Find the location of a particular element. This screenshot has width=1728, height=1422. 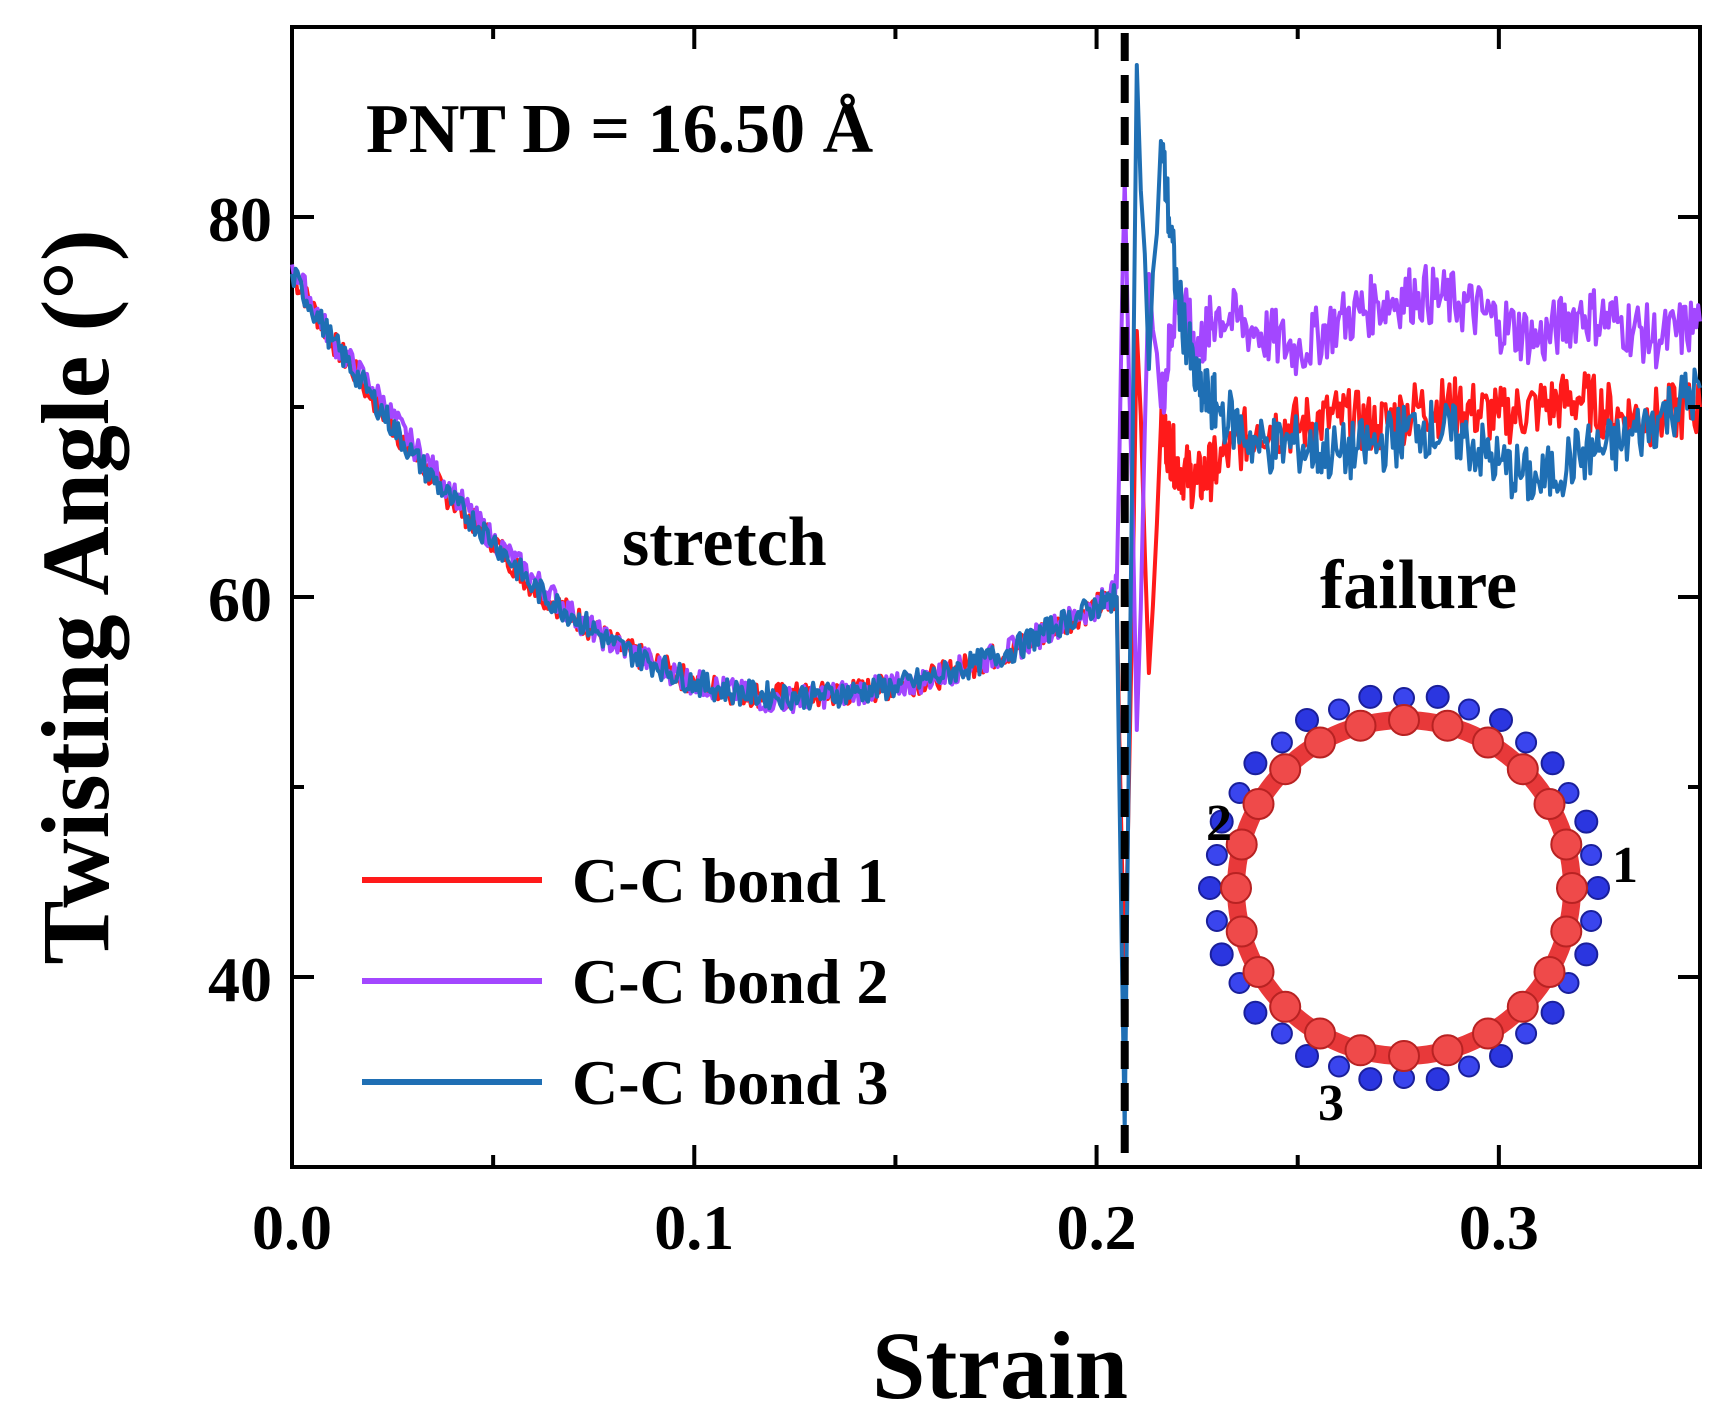

legend-label-bond-3: C-C bond 3 is located at coordinates (730, 1082).